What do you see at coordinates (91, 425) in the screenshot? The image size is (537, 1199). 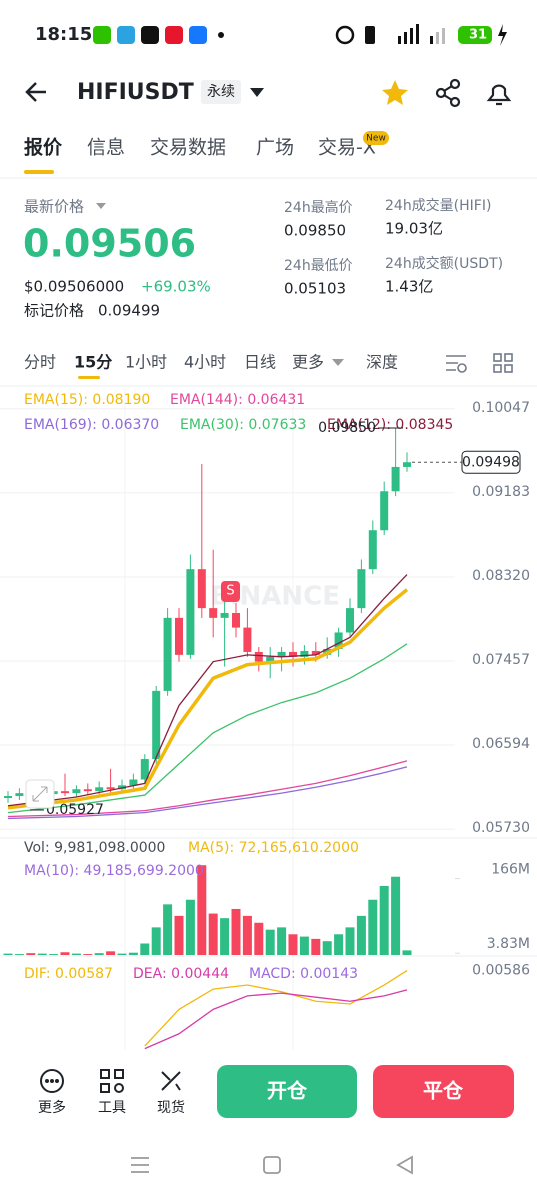 I see `ema-legend: EMA(169): 0.06370` at bounding box center [91, 425].